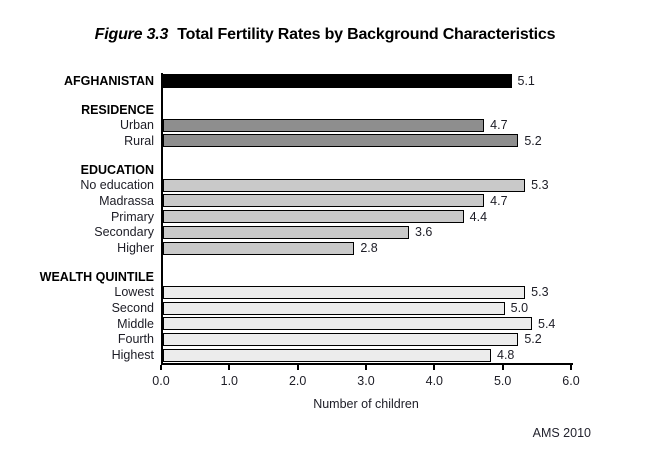 The height and width of the screenshot is (454, 650). I want to click on bar-row-middle: Middle 5.4, so click(325, 323).